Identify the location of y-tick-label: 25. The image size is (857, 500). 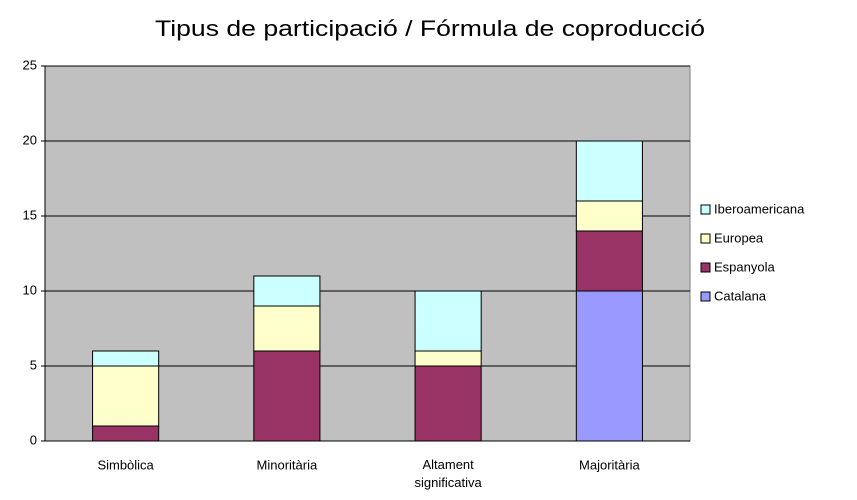
(30, 64).